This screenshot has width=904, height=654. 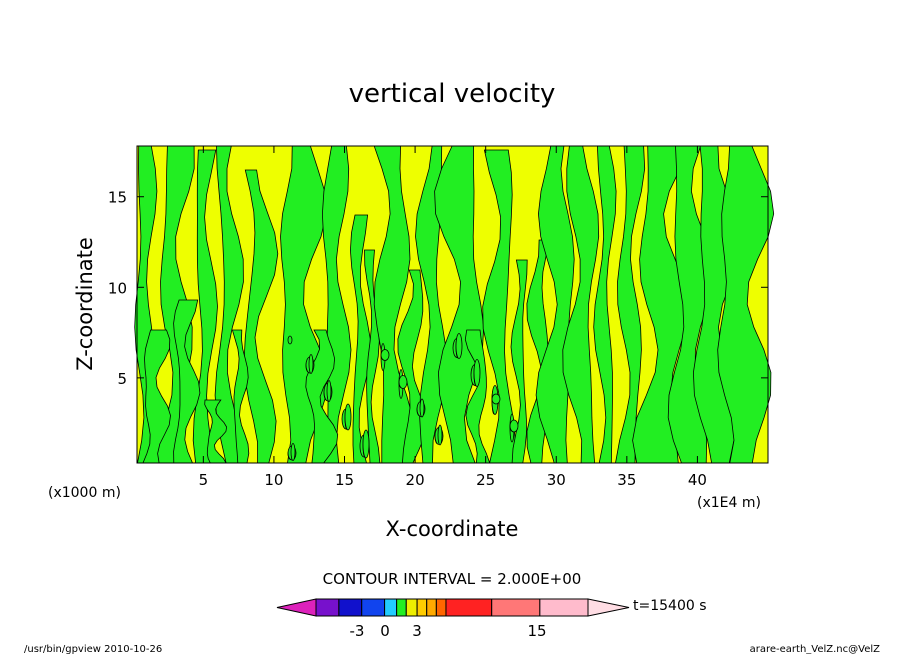 What do you see at coordinates (485, 480) in the screenshot?
I see `x-tick-label: 25` at bounding box center [485, 480].